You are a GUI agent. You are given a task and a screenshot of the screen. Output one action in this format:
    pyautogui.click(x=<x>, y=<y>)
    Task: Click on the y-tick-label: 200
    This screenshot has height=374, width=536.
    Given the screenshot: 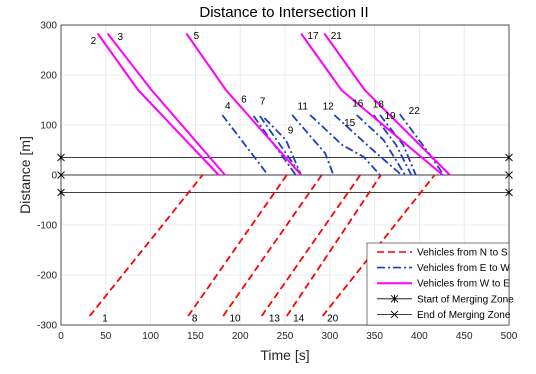 What is the action you would take?
    pyautogui.click(x=48, y=76)
    